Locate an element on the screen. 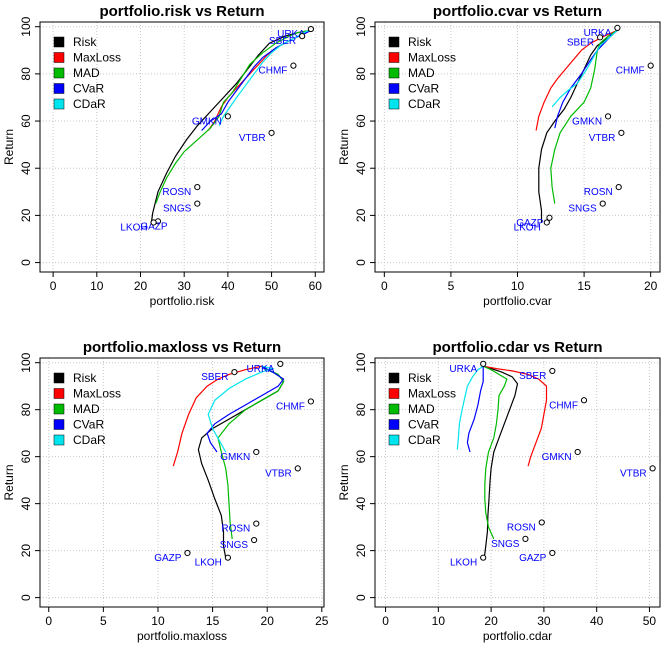 The width and height of the screenshot is (667, 665). x-tick-label: 40 is located at coordinates (597, 621).